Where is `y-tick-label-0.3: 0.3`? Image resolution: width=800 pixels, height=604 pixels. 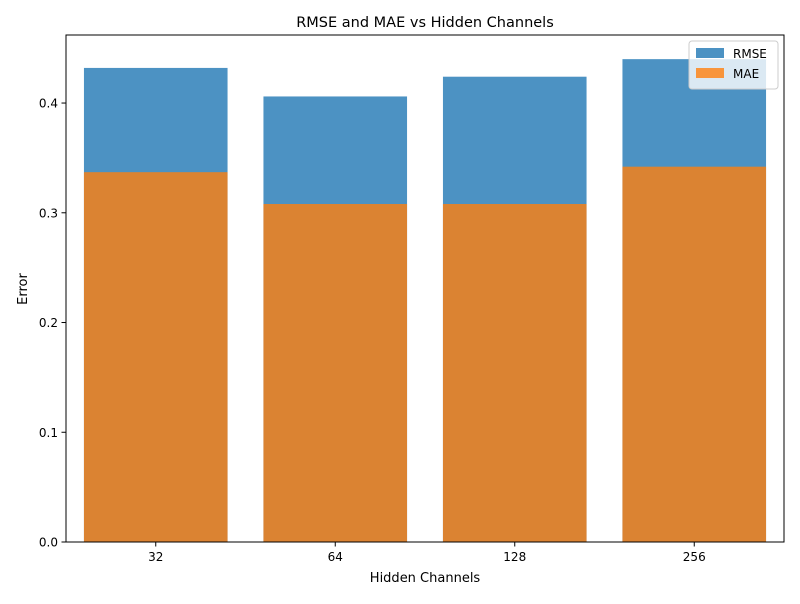 y-tick-label-0.3: 0.3 is located at coordinates (48, 213).